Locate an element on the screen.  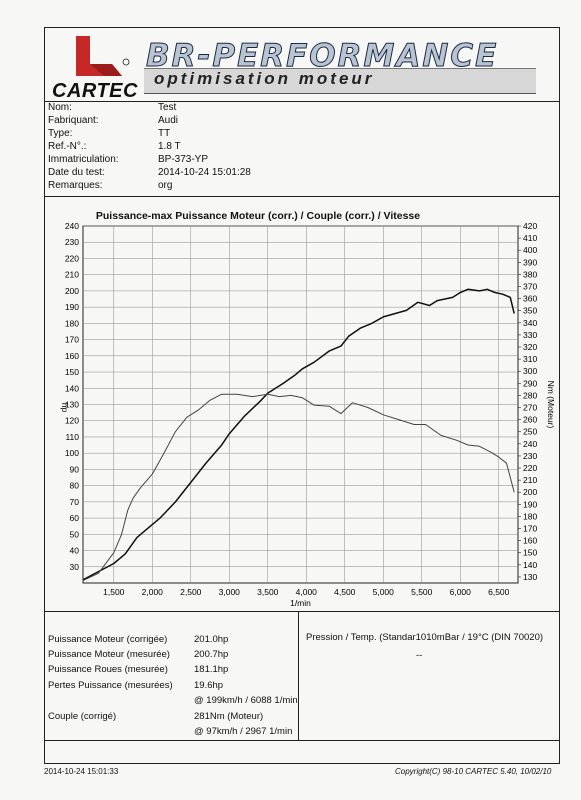
y-right-tick-label: 180 is located at coordinates (530, 516).